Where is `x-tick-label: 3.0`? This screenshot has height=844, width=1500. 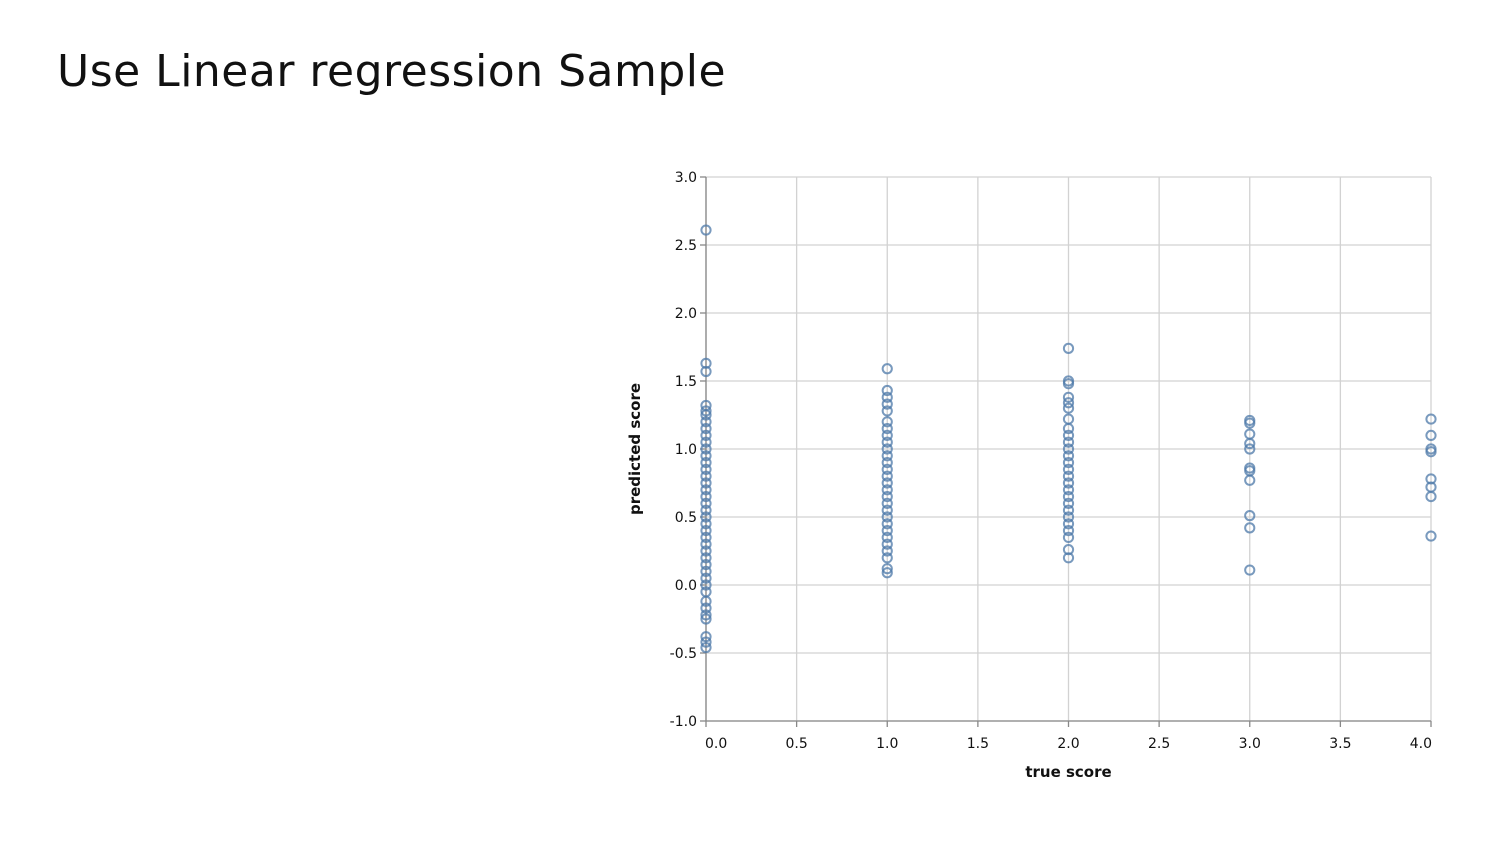 x-tick-label: 3.0 is located at coordinates (1250, 744).